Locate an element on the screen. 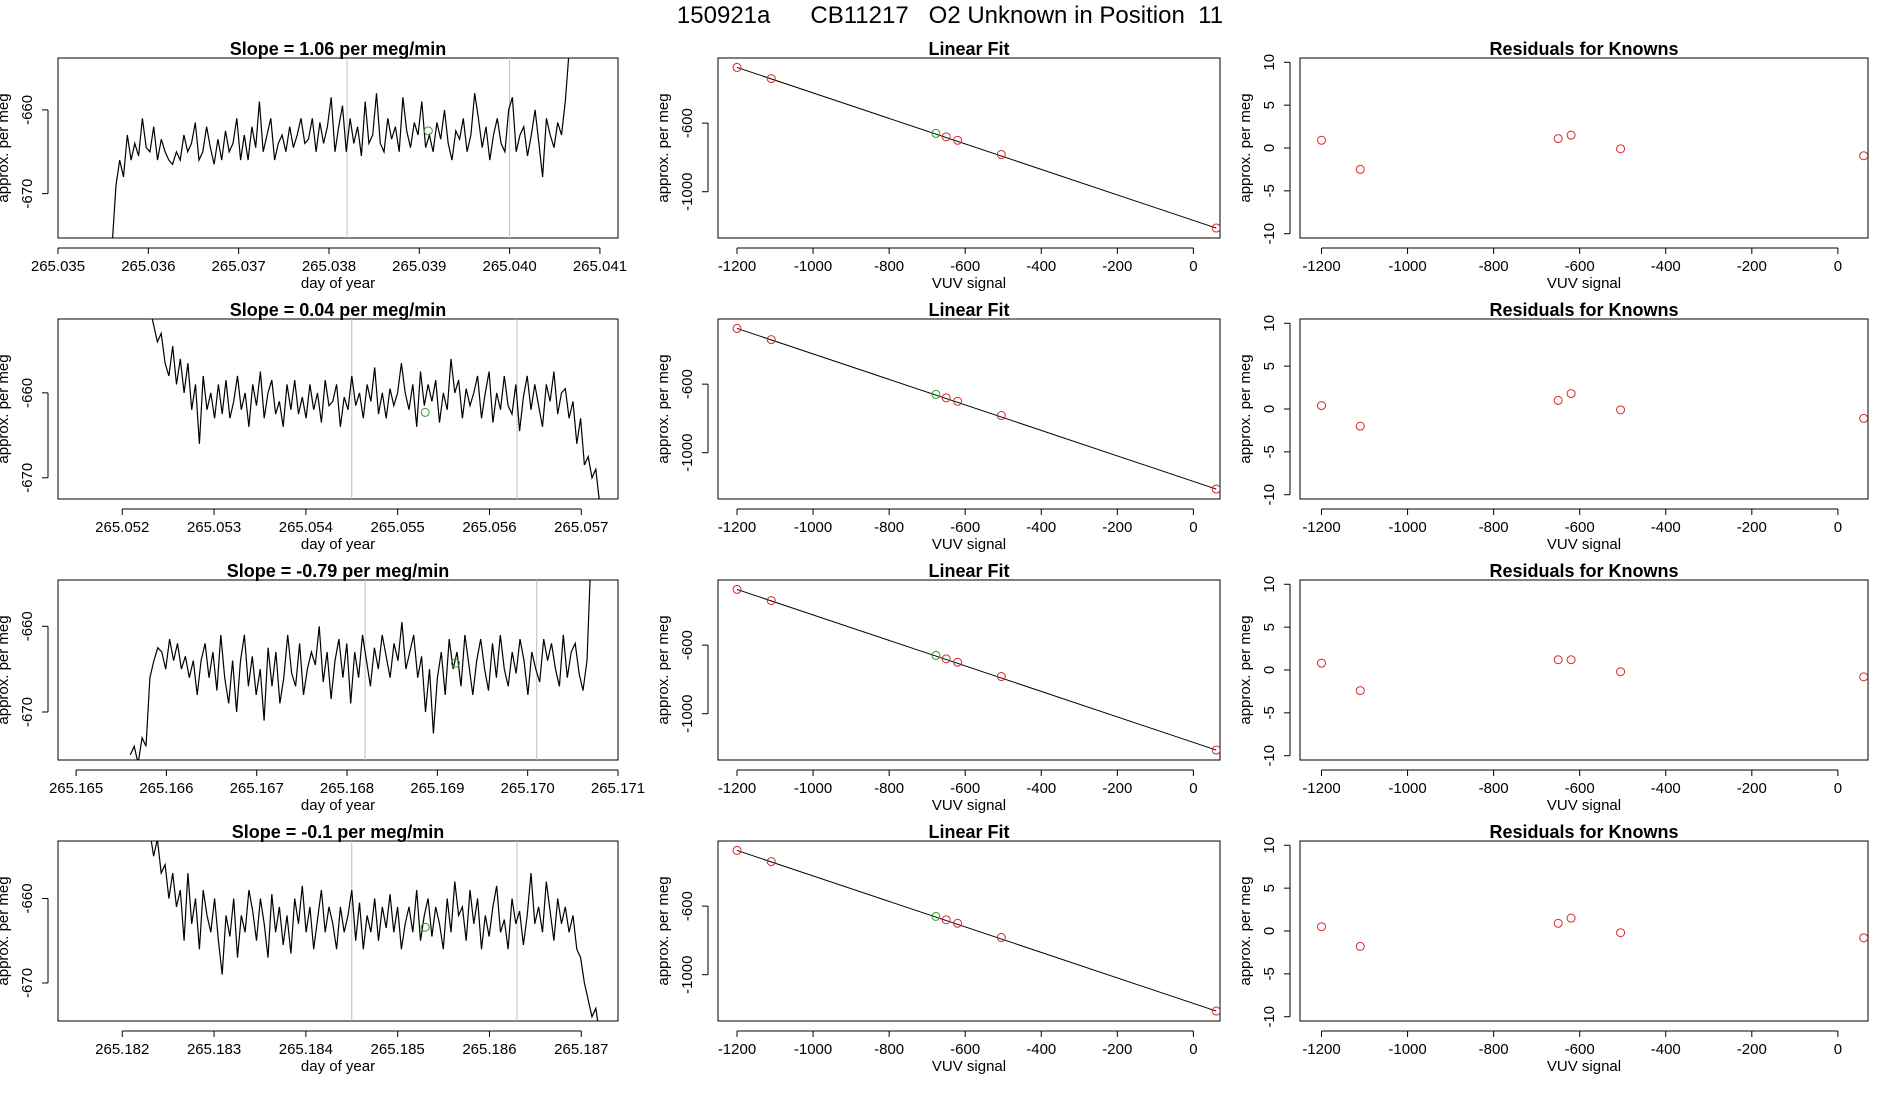 The width and height of the screenshot is (1900, 1100). x-tick-label: 265.185 is located at coordinates (398, 1049).